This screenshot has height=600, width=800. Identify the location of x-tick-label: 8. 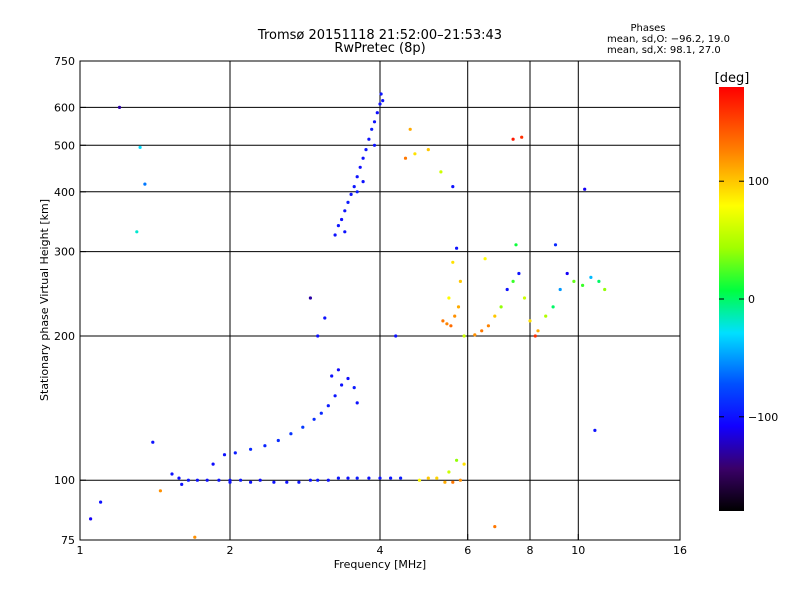
(530, 550).